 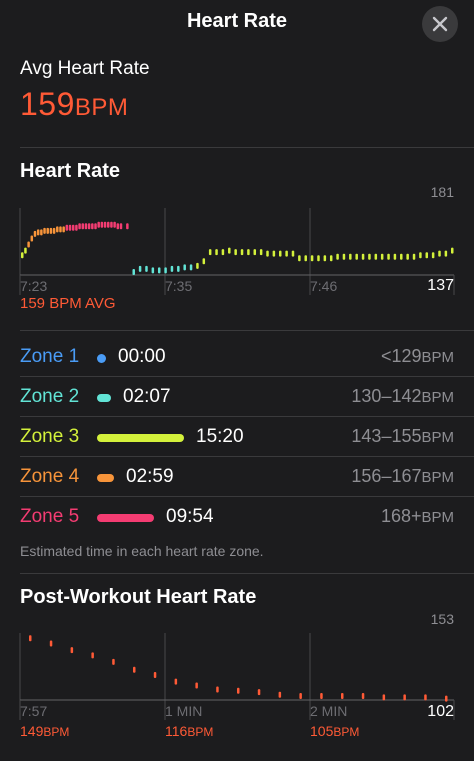 I want to click on close-icon, so click(x=440, y=24).